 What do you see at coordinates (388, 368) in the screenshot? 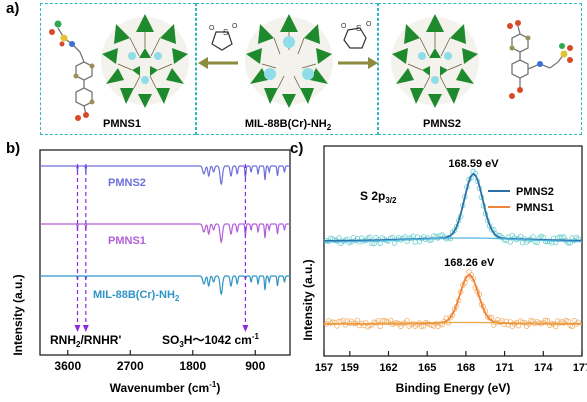
I see `xps-x-tick-label: 162` at bounding box center [388, 368].